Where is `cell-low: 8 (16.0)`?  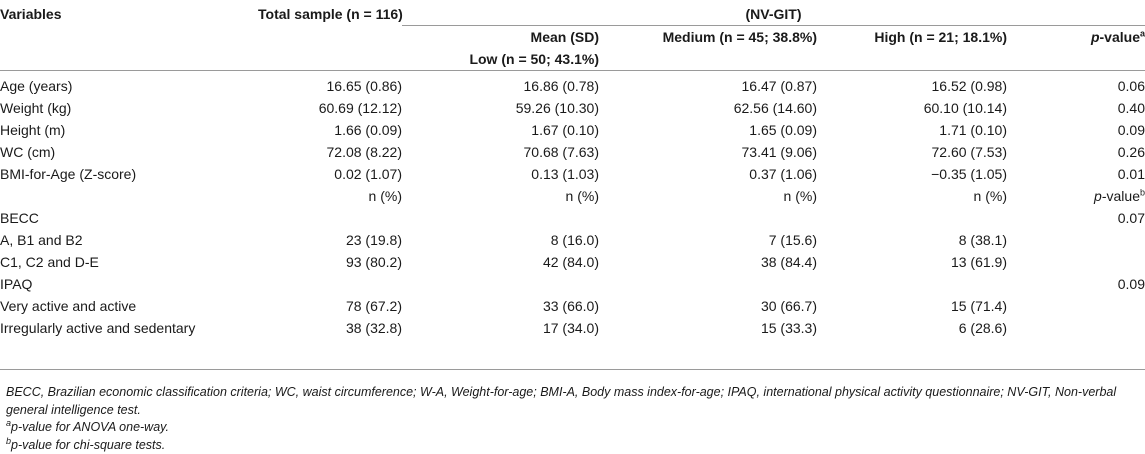 cell-low: 8 (16.0) is located at coordinates (500, 240).